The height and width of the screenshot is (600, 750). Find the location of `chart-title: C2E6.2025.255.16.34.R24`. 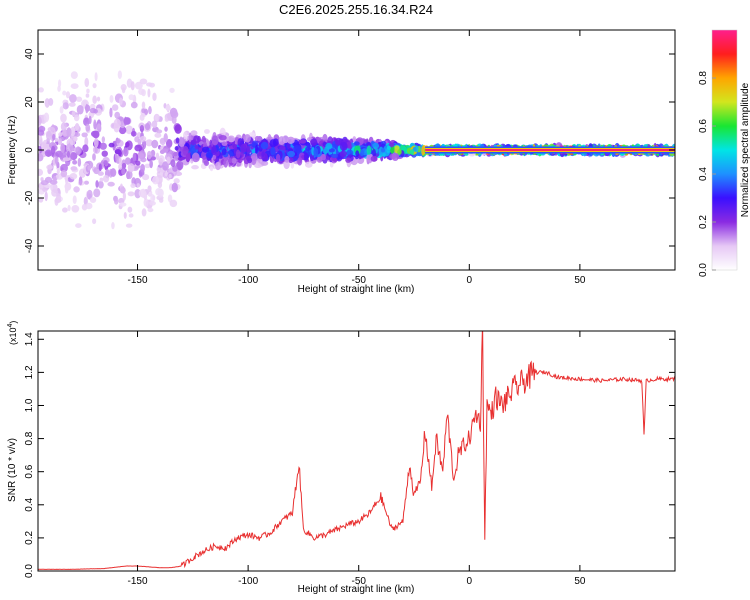

chart-title: C2E6.2025.255.16.34.R24 is located at coordinates (356, 9).